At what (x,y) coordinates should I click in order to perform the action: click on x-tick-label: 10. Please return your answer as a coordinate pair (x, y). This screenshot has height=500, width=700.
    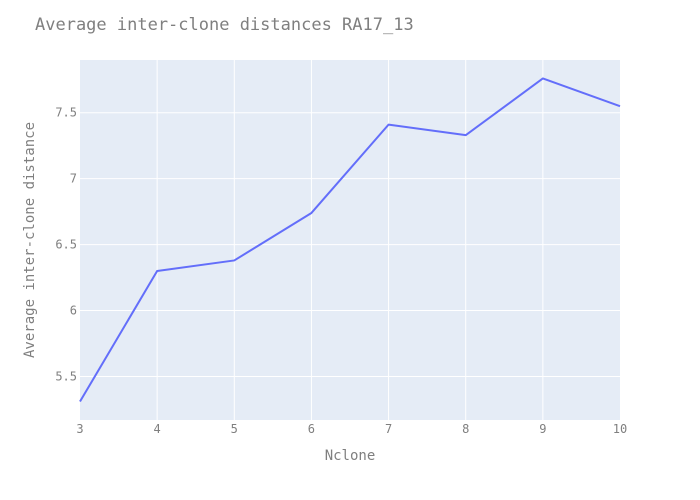
    Looking at the image, I should click on (620, 429).